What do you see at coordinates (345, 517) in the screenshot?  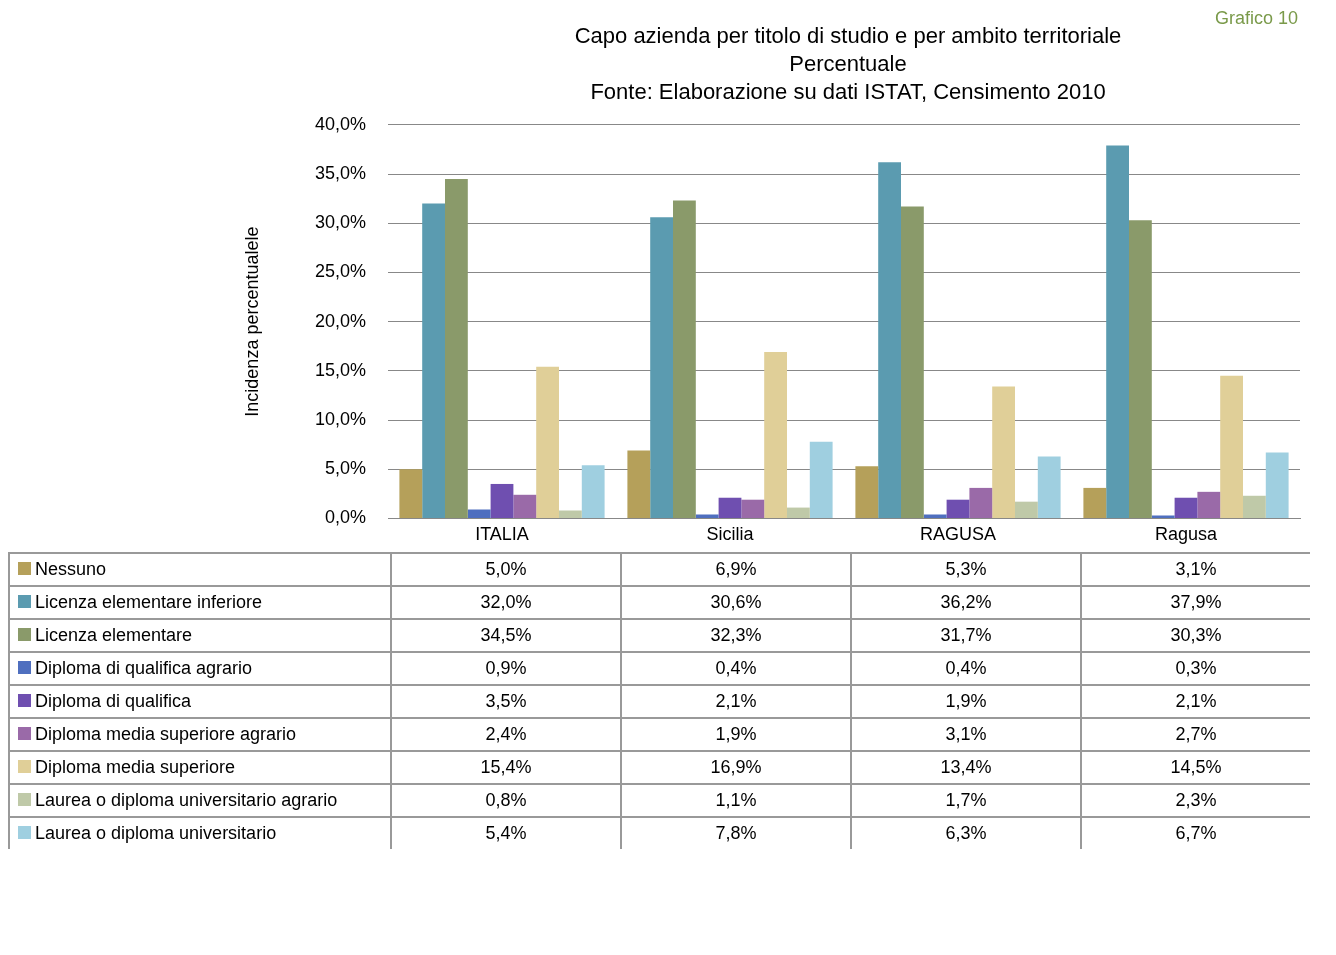 I see `y-tick-label: 0,0%` at bounding box center [345, 517].